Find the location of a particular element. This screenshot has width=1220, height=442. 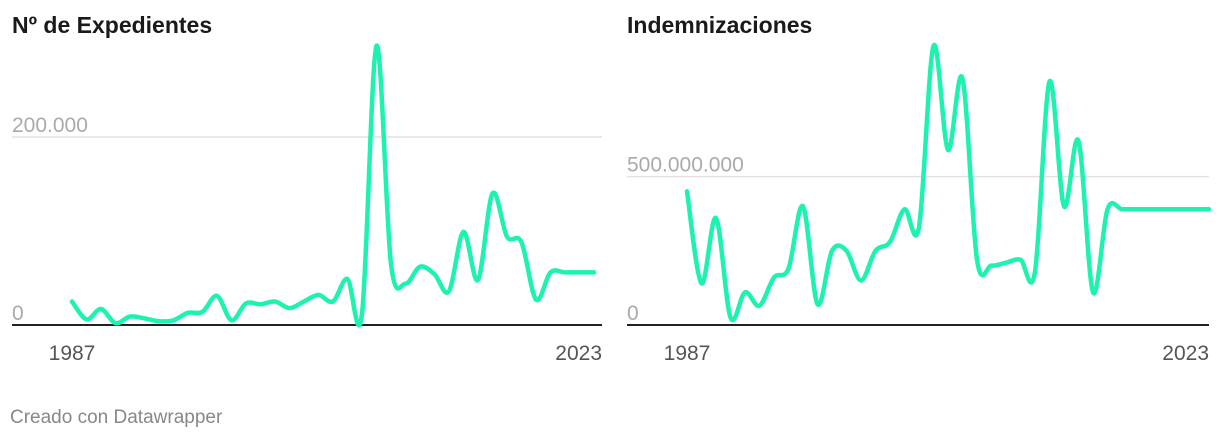

footer-credit: Creado con Datawrapper is located at coordinates (116, 417).